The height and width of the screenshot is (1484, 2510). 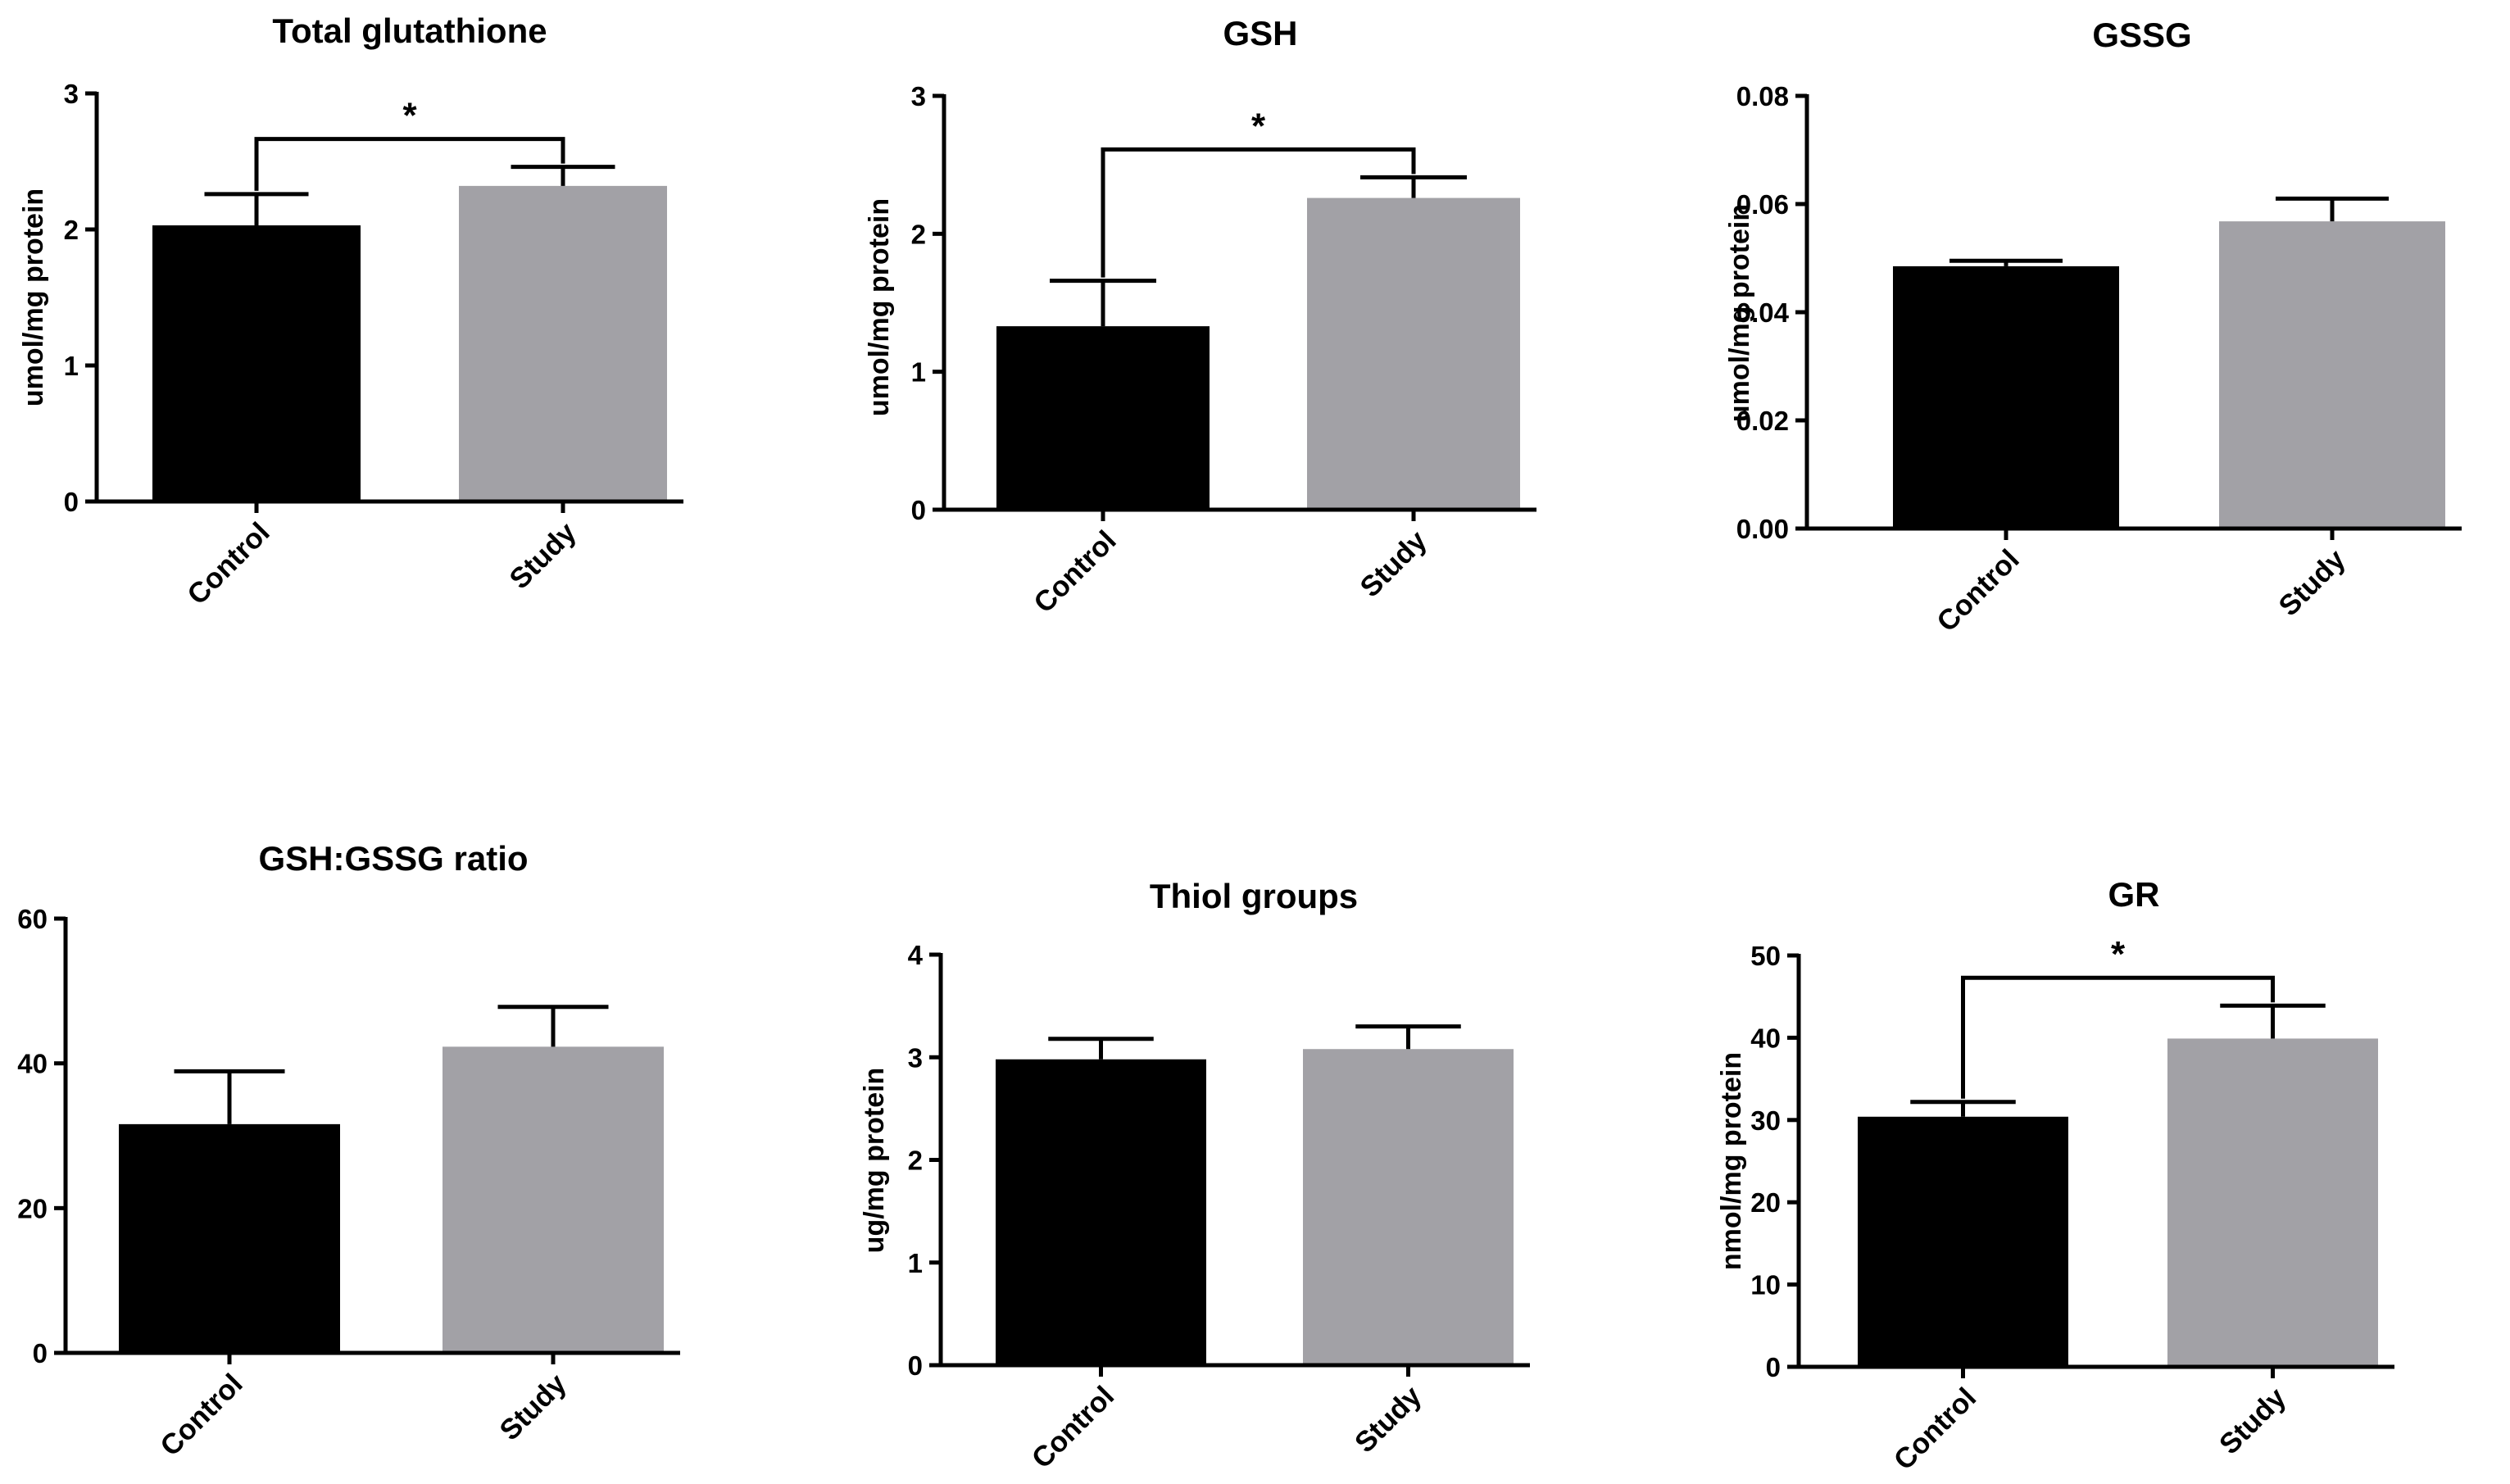 I want to click on y-tick-label: 30, so click(x=1765, y=1120).